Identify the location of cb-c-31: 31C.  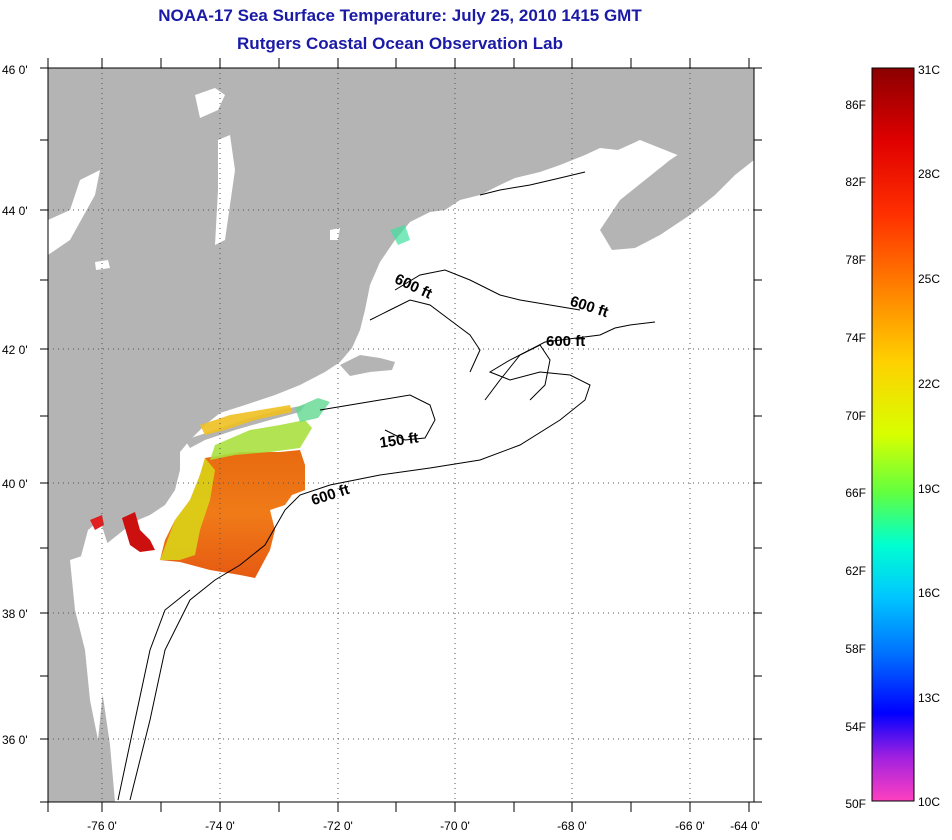
(929, 70).